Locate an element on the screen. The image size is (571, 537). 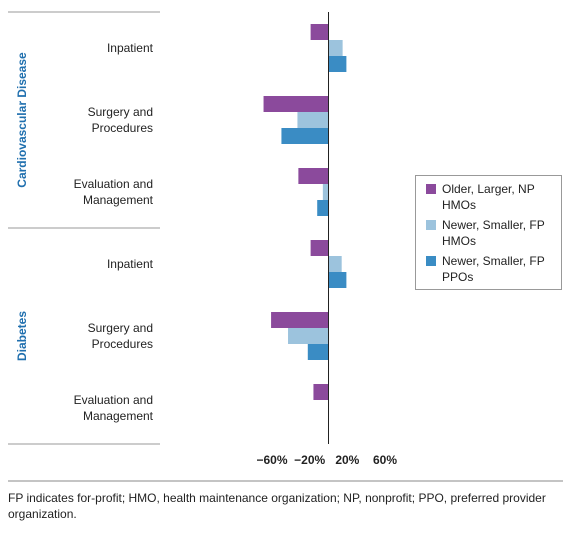
legend is located at coordinates (488, 232).